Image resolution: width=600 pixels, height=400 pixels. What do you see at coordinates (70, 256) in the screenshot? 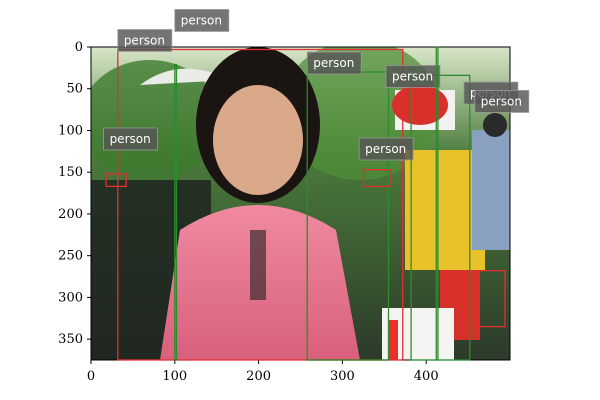
I see `y-tick-label: 250` at bounding box center [70, 256].